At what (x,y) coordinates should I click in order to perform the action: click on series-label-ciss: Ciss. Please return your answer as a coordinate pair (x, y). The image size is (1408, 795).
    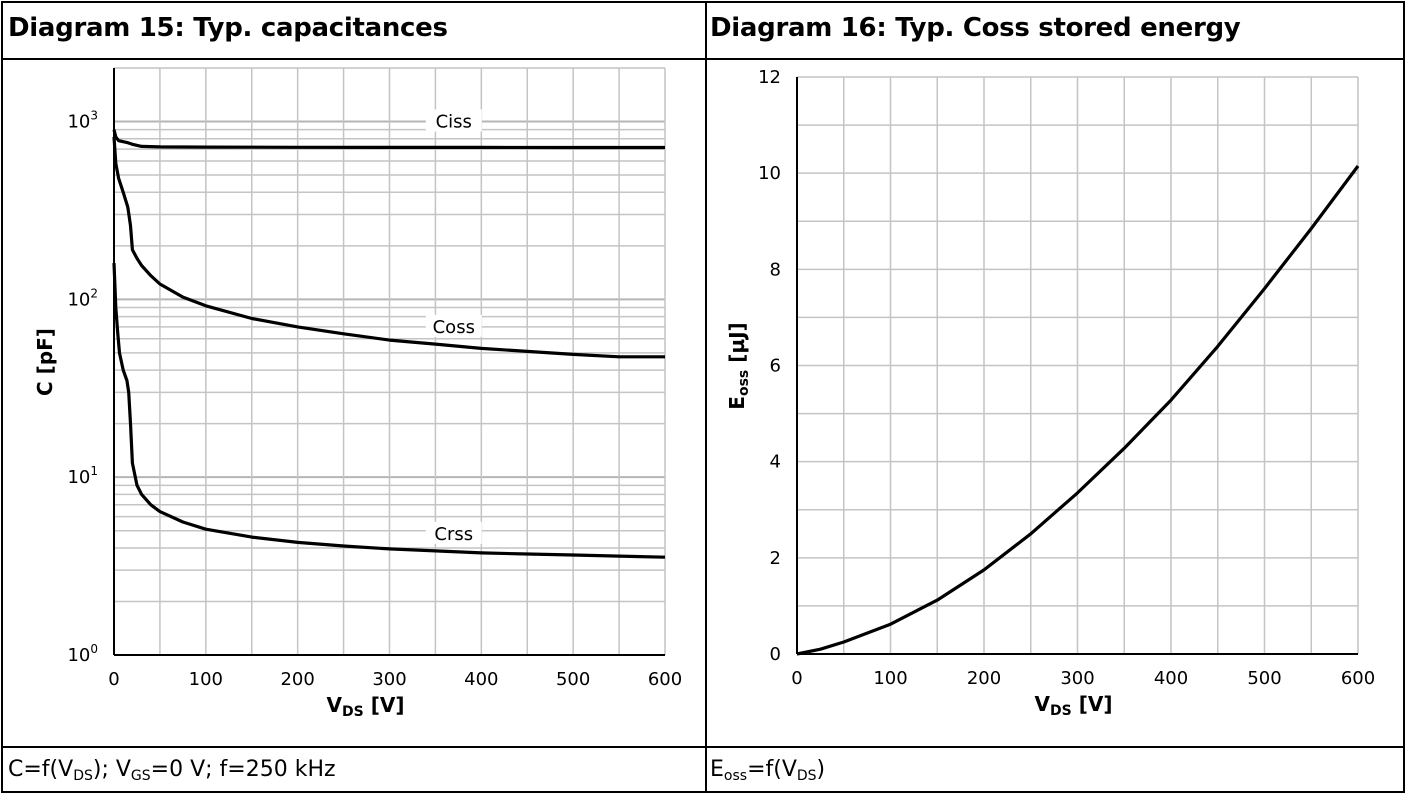
    Looking at the image, I should click on (454, 122).